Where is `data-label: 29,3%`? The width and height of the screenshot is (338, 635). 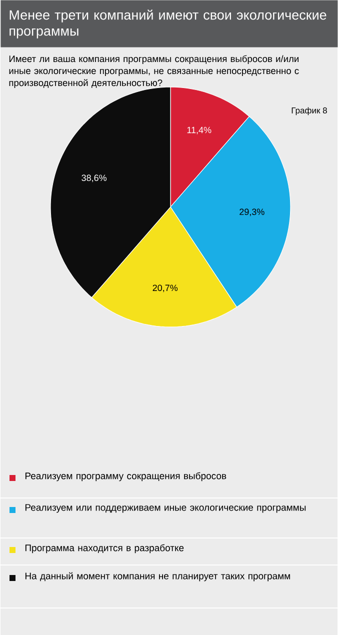
data-label: 29,3% is located at coordinates (252, 212).